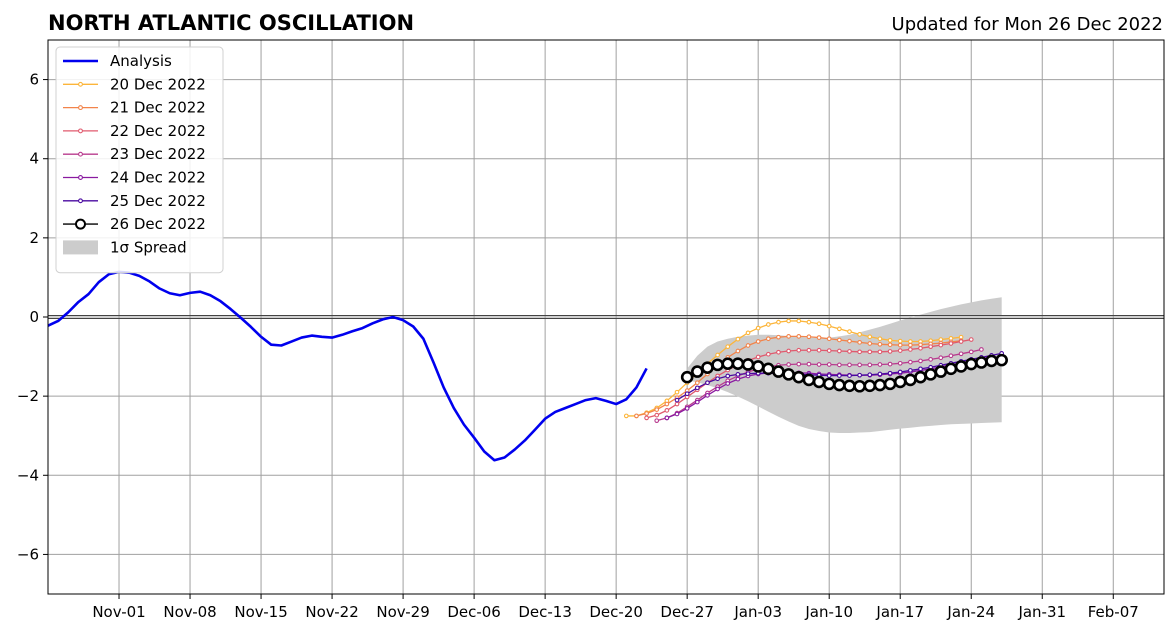 The height and width of the screenshot is (633, 1176). What do you see at coordinates (34, 159) in the screenshot?
I see `y-tick-label: 4` at bounding box center [34, 159].